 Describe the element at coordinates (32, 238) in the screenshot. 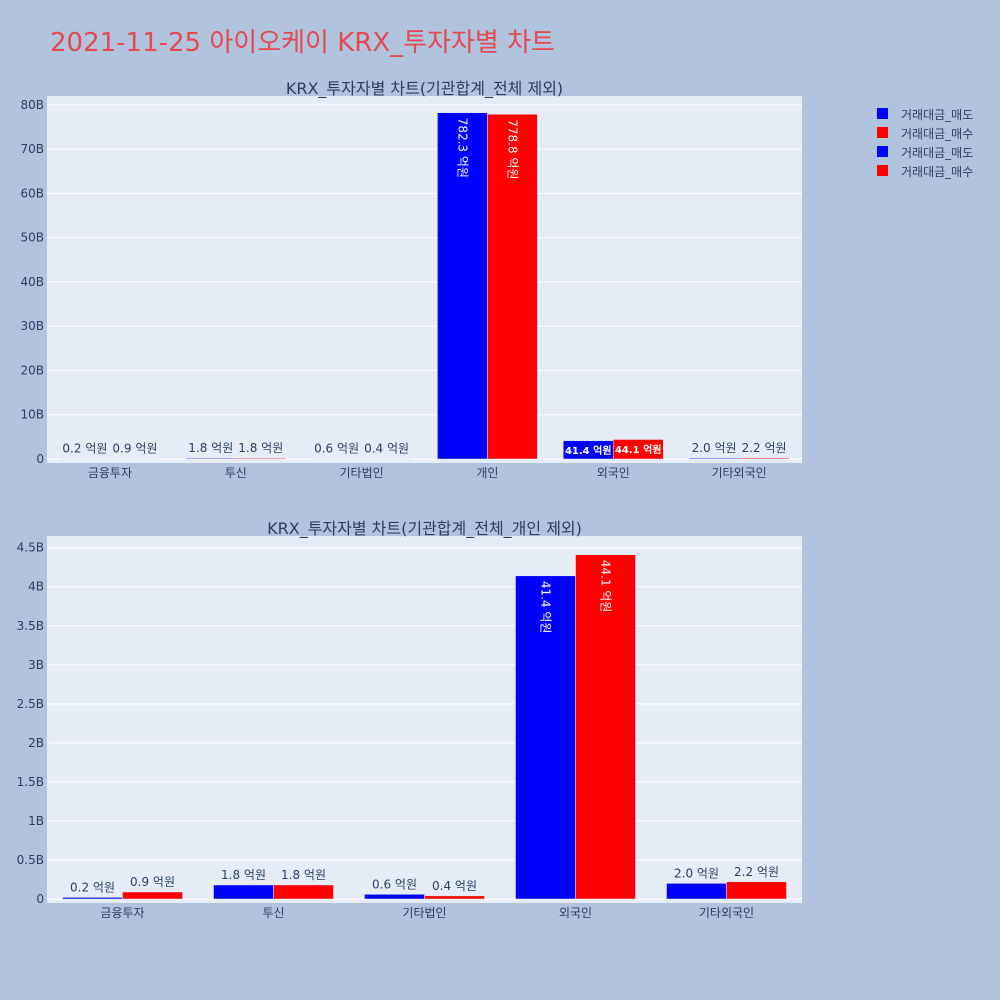

I see `y-tick-label: 50B` at that location.